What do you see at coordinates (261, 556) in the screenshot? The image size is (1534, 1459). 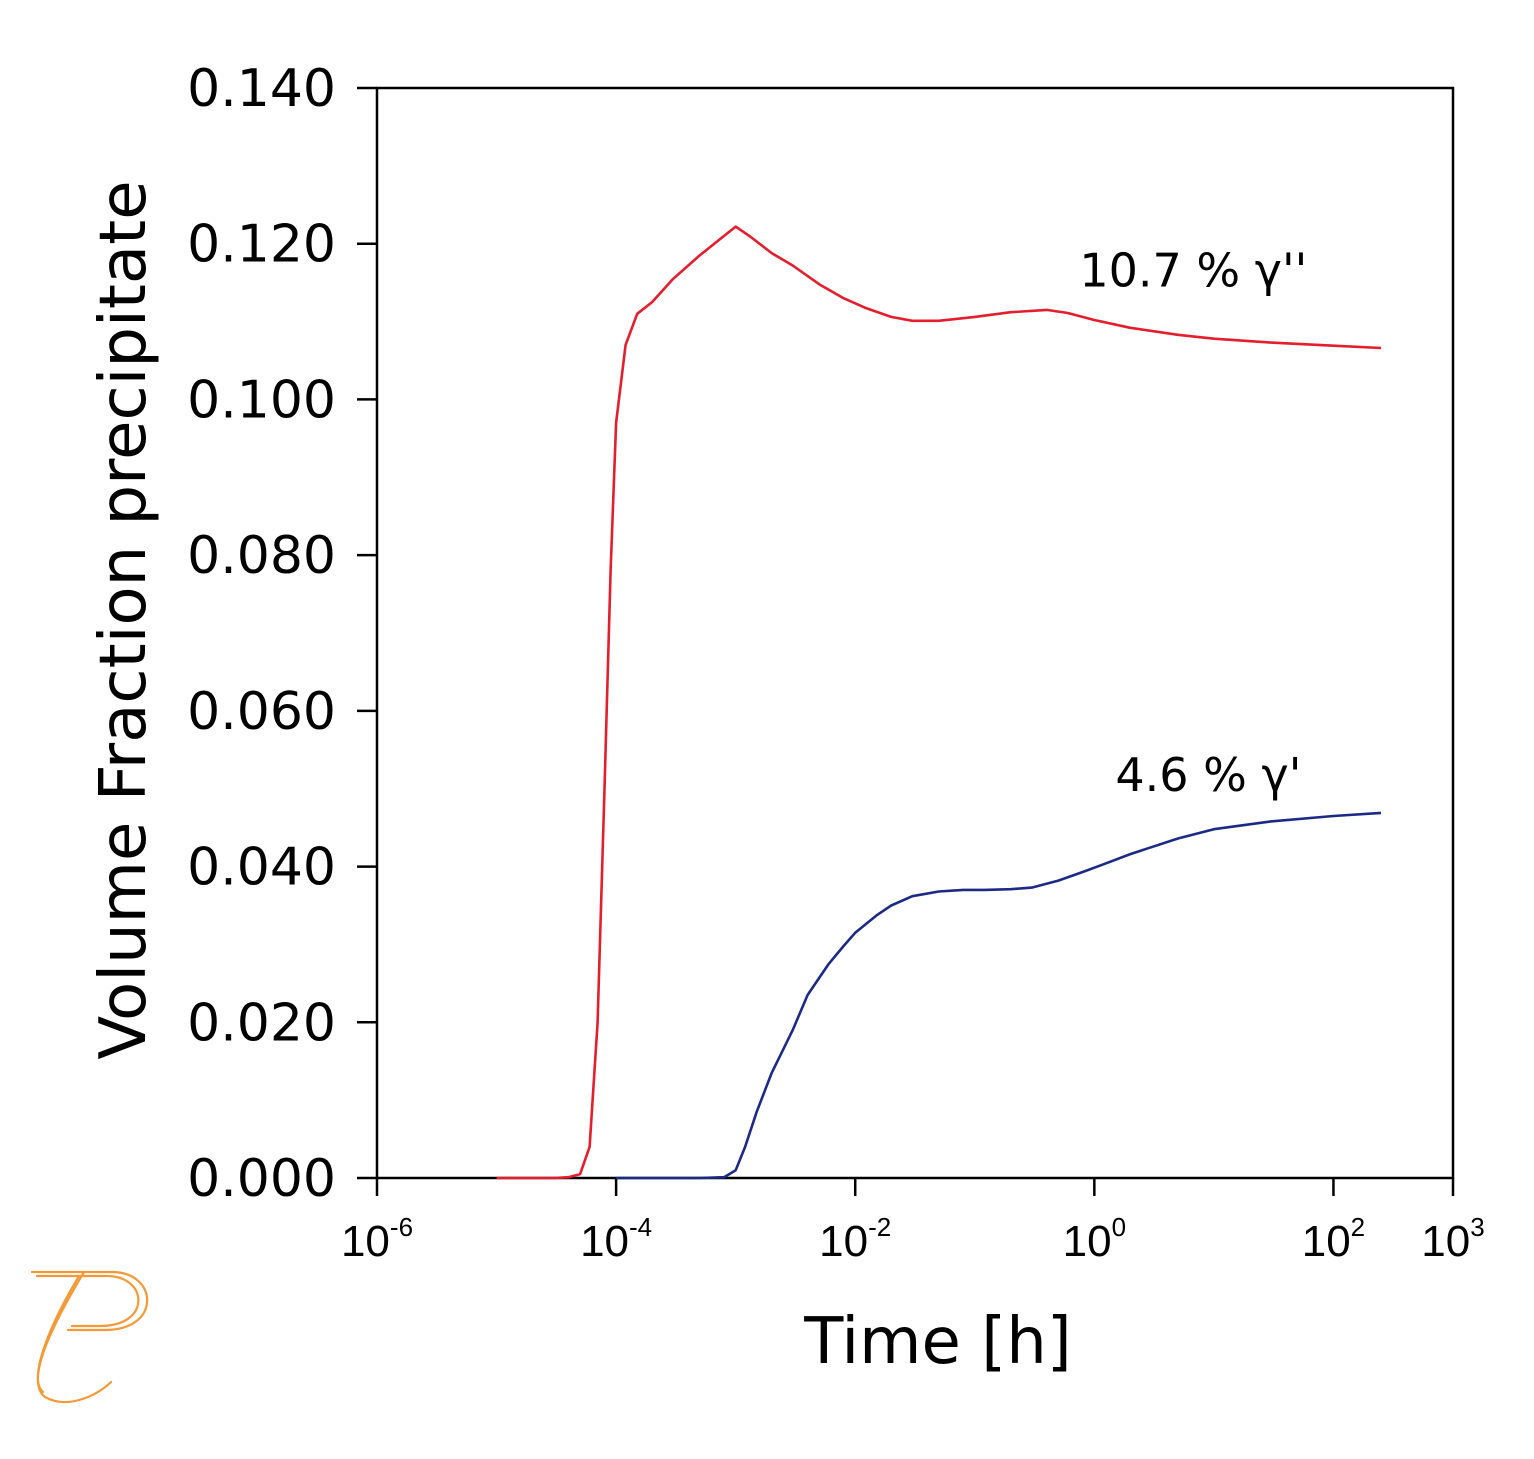 I see `y-tick-label: 0.080` at bounding box center [261, 556].